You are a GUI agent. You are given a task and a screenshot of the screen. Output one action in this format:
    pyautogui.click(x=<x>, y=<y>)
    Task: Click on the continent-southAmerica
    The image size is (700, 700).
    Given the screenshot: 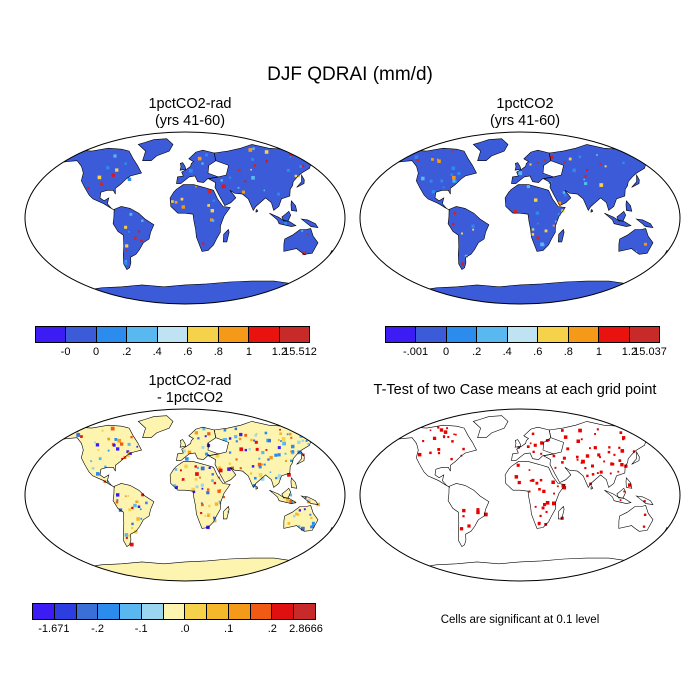 What is the action you would take?
    pyautogui.click(x=133, y=515)
    